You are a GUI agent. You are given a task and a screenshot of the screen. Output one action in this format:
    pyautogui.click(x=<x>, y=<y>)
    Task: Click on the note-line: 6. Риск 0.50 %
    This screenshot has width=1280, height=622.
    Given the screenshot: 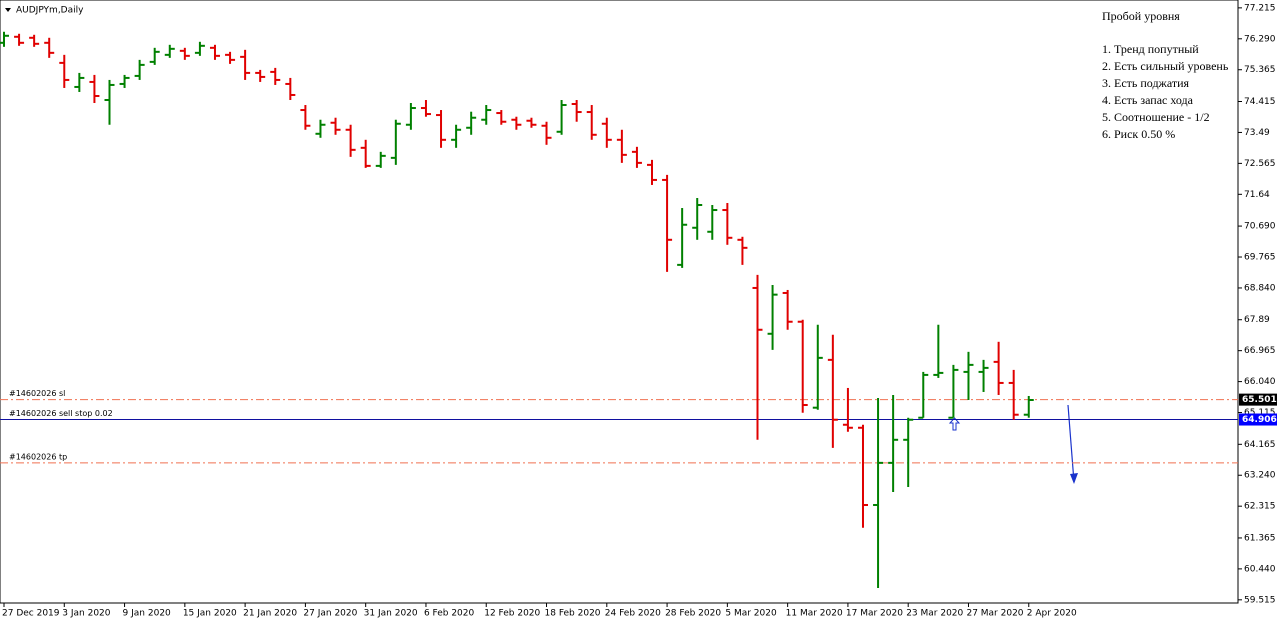 What is the action you would take?
    pyautogui.click(x=1138, y=134)
    